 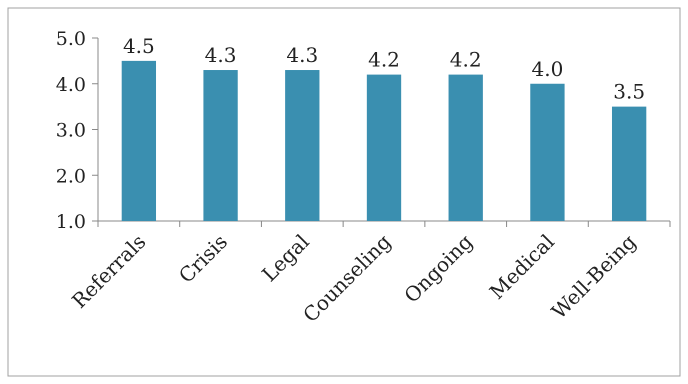 What do you see at coordinates (139, 46) in the screenshot?
I see `data-label: 4.5` at bounding box center [139, 46].